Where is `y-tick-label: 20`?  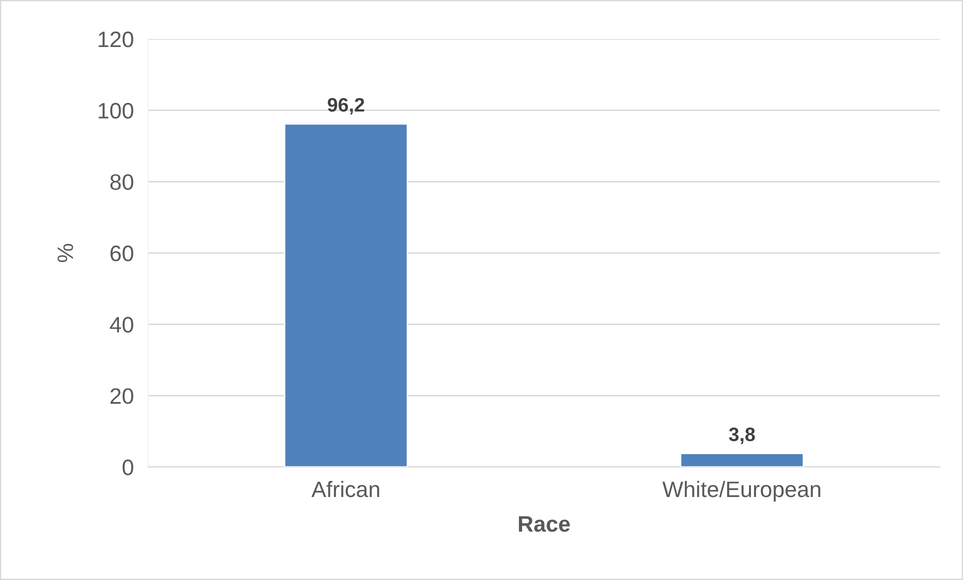
y-tick-label: 20 is located at coordinates (122, 396).